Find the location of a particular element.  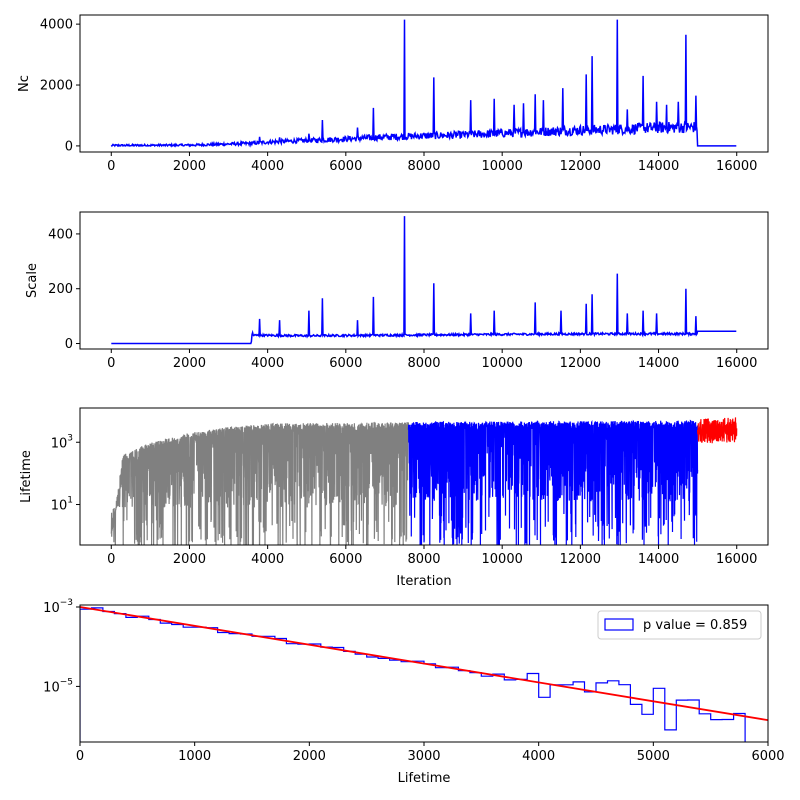

x-tick-label: 5000 is located at coordinates (653, 756).